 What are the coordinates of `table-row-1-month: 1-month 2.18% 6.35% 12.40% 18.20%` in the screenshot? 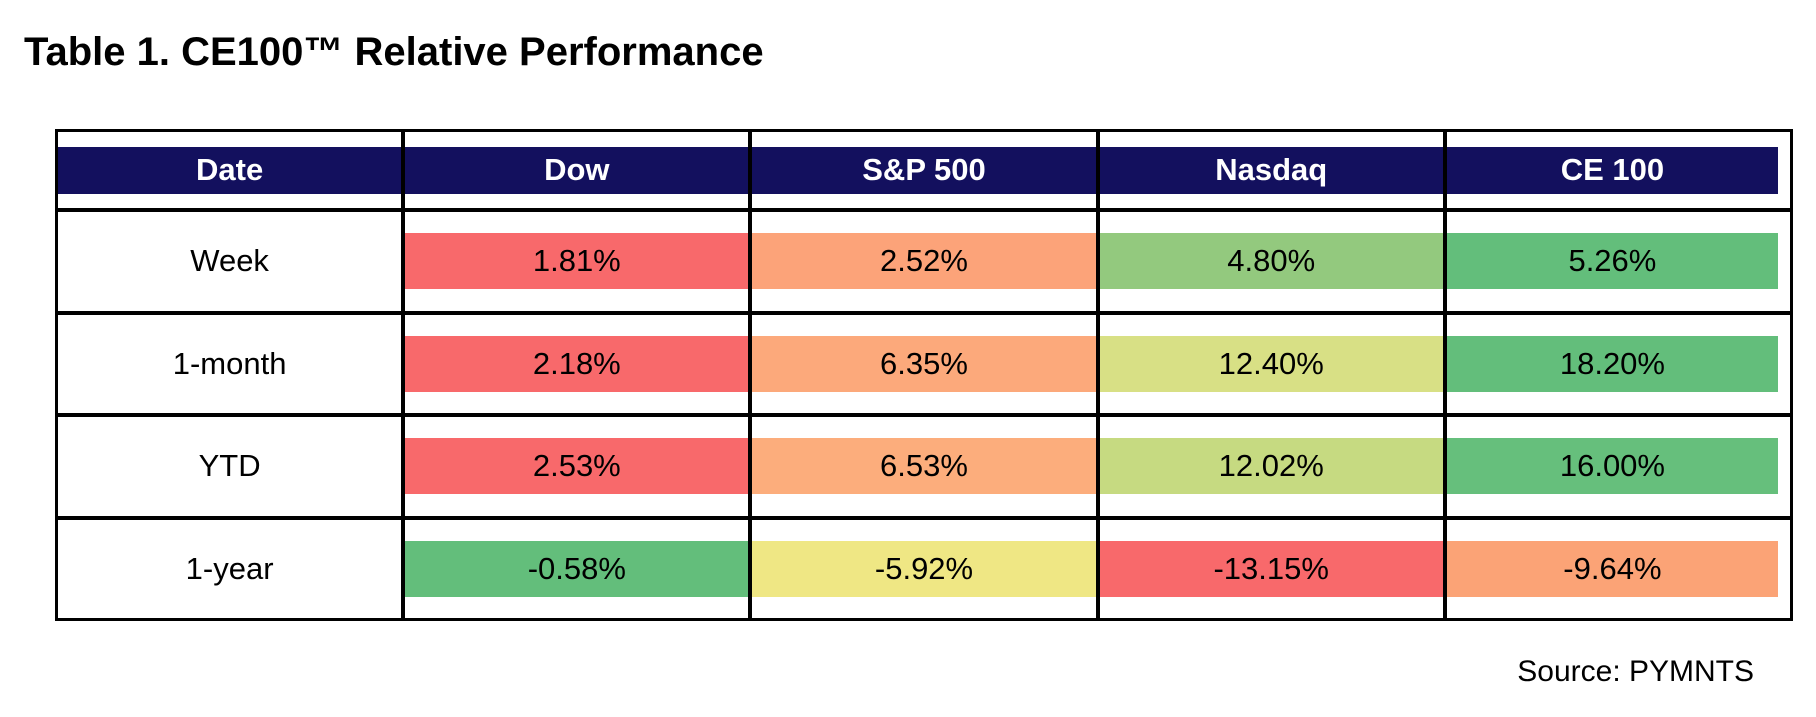 It's located at (924, 365).